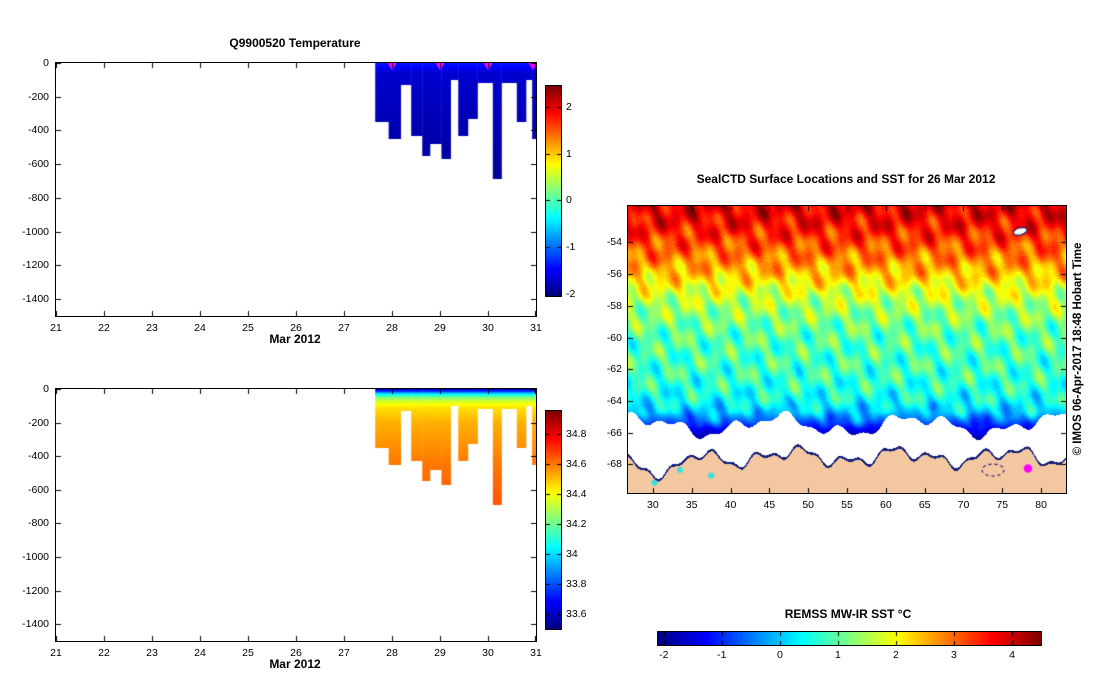 The image size is (1099, 700). What do you see at coordinates (440, 653) in the screenshot?
I see `salinity-x-tick-label: 29` at bounding box center [440, 653].